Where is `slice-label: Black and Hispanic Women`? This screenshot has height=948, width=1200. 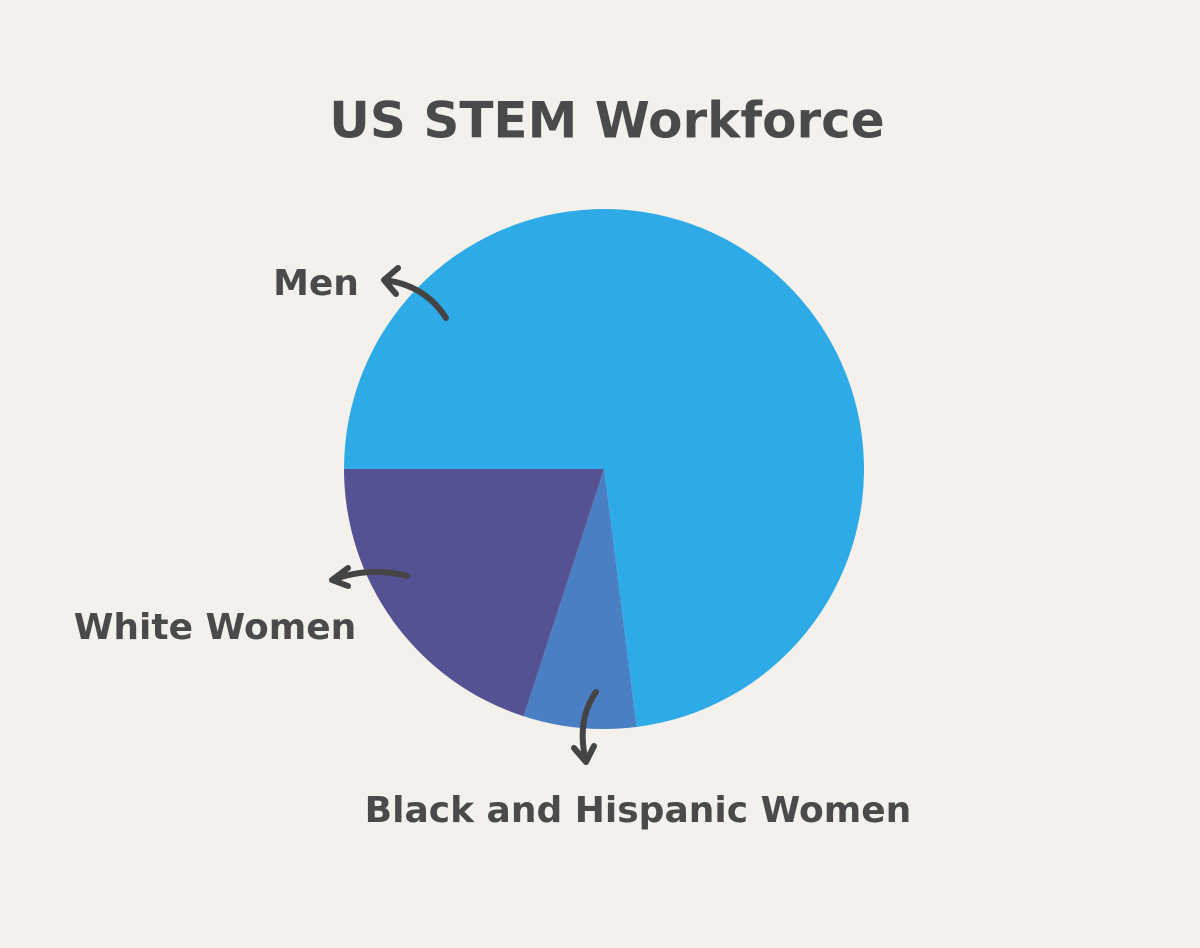 slice-label: Black and Hispanic Women is located at coordinates (638, 810).